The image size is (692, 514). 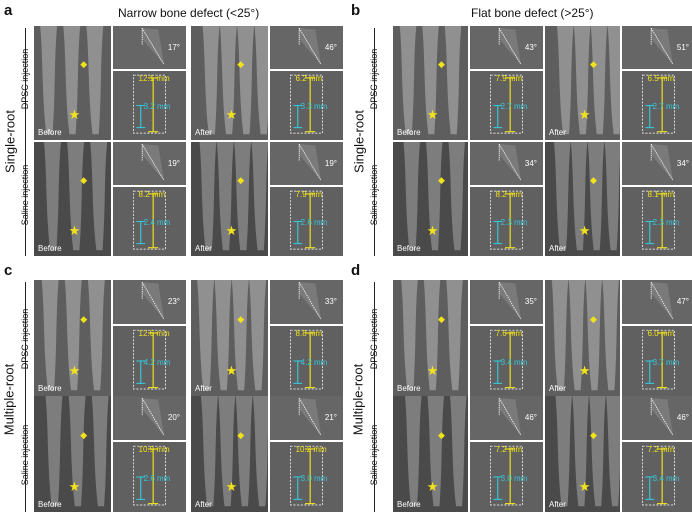 What do you see at coordinates (682, 301) in the screenshot?
I see `angle-value: 47°` at bounding box center [682, 301].